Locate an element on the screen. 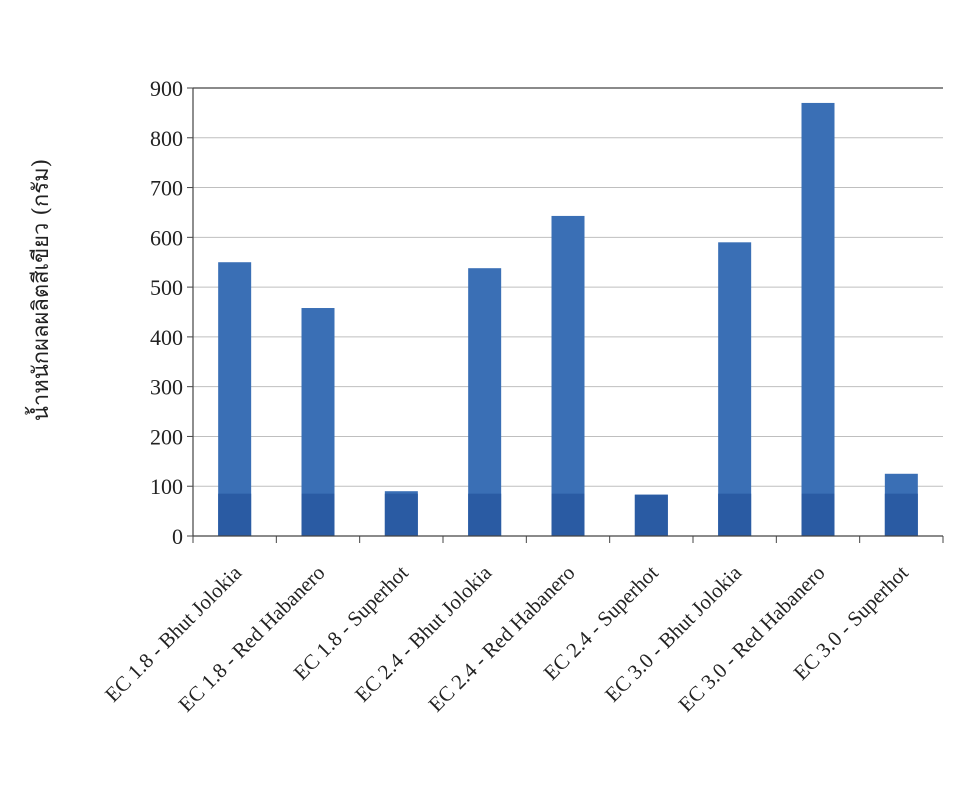  y-tick-label: 100 is located at coordinates (166, 486).